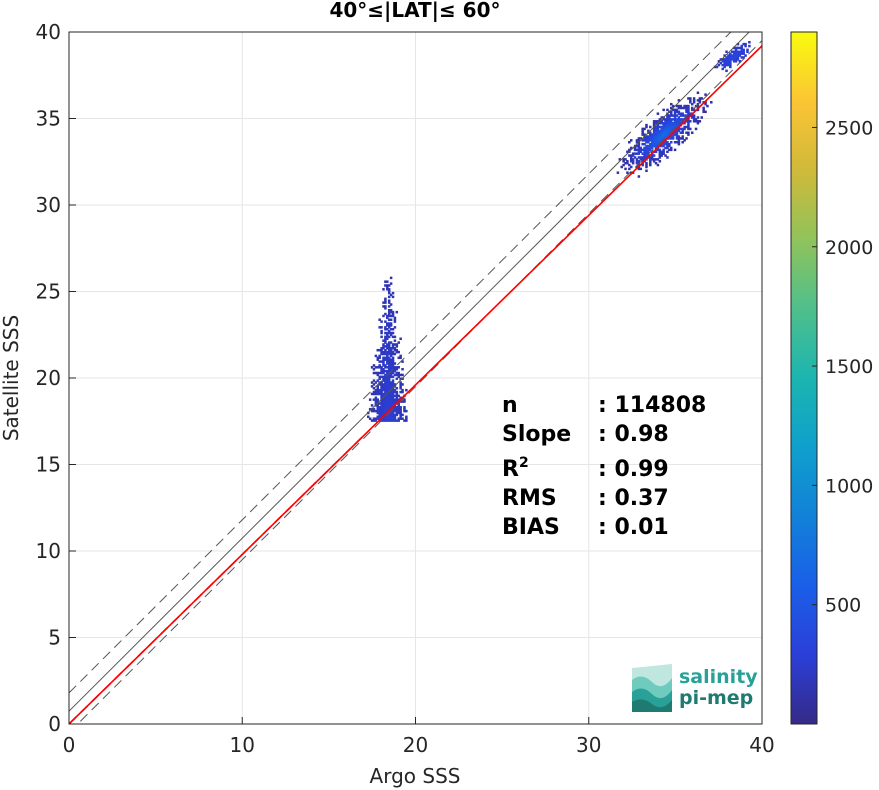 The image size is (879, 790). What do you see at coordinates (48, 119) in the screenshot?
I see `y-tick-label: 35` at bounding box center [48, 119].